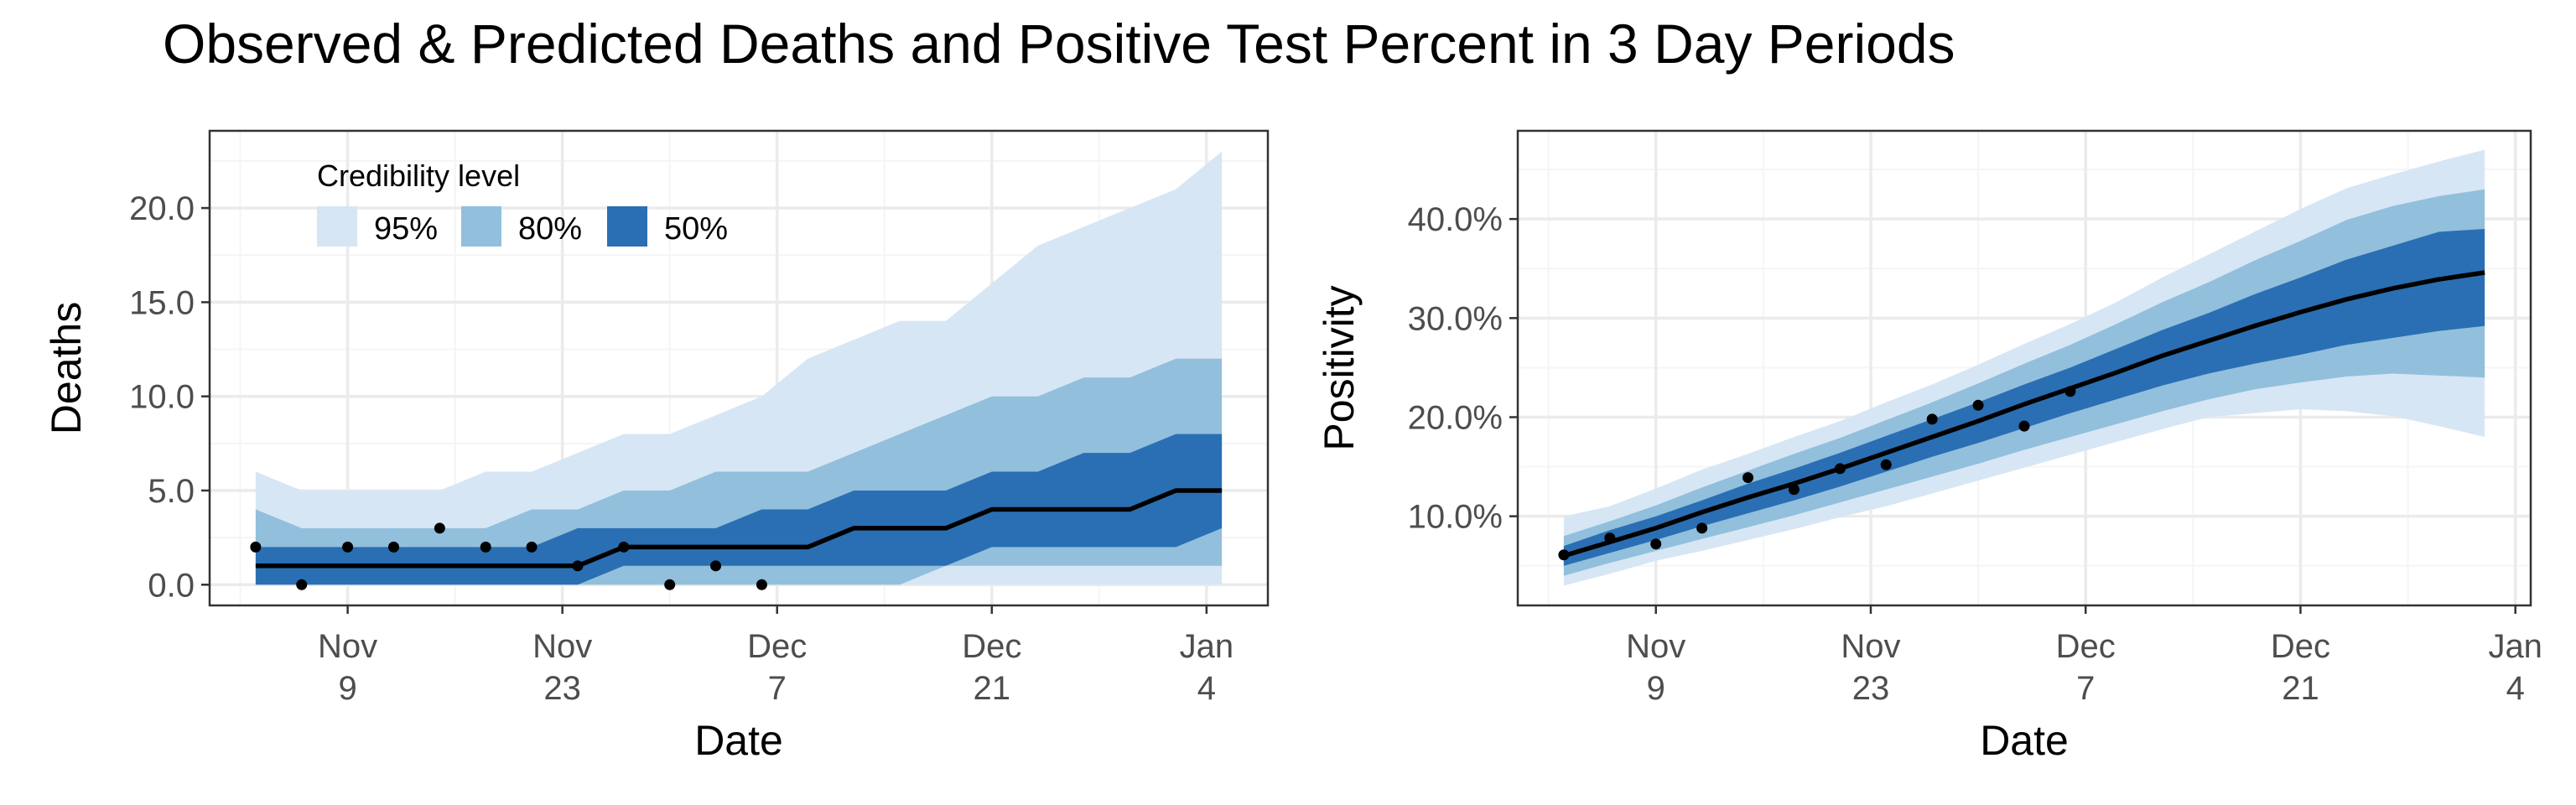 This screenshot has width=2576, height=805. Describe the element at coordinates (171, 491) in the screenshot. I see `y-tick-label: 5.0` at that location.